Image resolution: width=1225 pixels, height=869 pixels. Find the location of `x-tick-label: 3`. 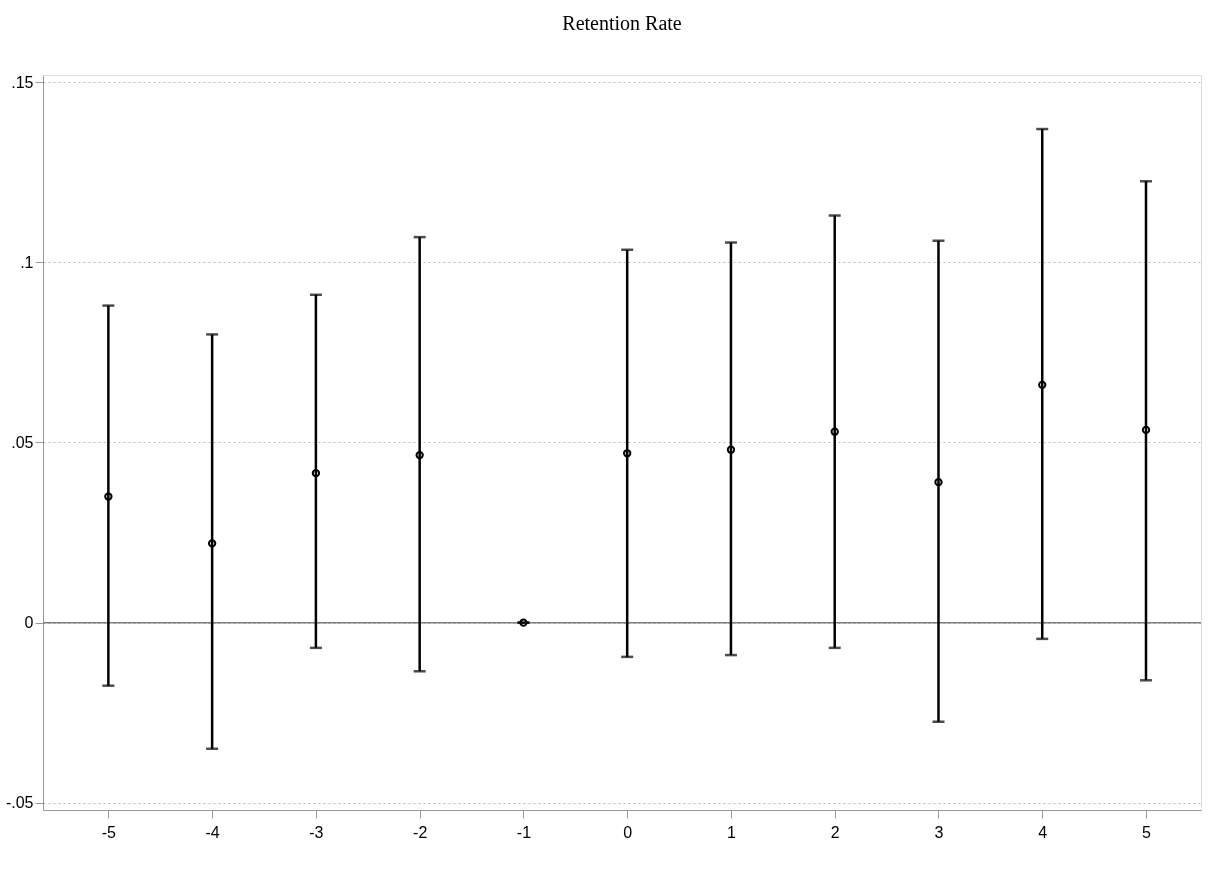

x-tick-label: 3 is located at coordinates (939, 832).